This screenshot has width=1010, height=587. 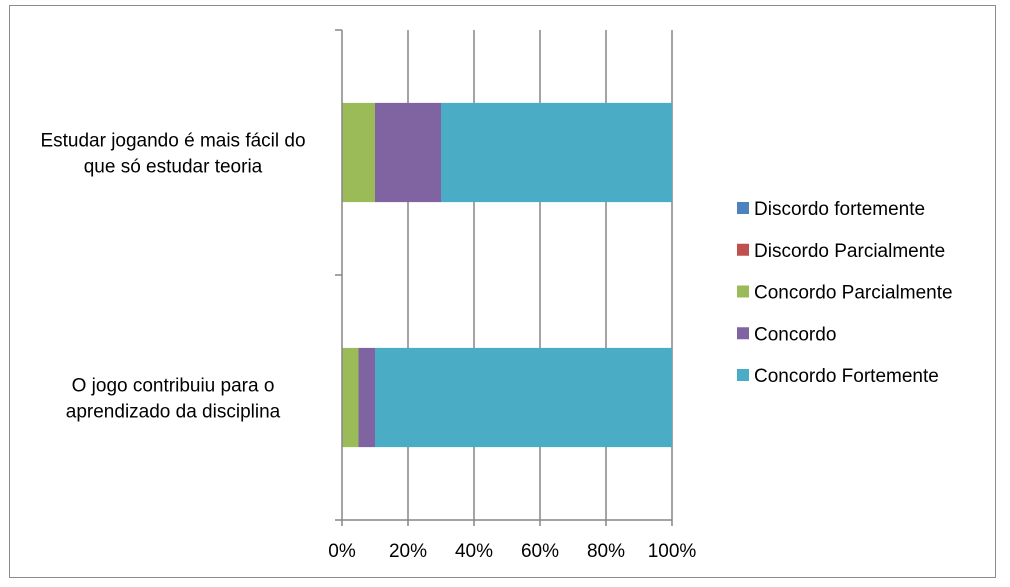 I want to click on x-tick-label: 60%, so click(x=540, y=551).